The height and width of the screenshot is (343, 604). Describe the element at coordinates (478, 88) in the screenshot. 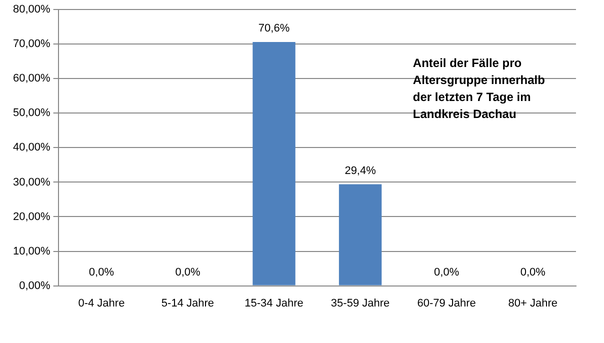

I see `text: Anteil der Fälle pro Altersgruppe innerhalb der letzten 7 Tage im Landkreis Dachau` at that location.